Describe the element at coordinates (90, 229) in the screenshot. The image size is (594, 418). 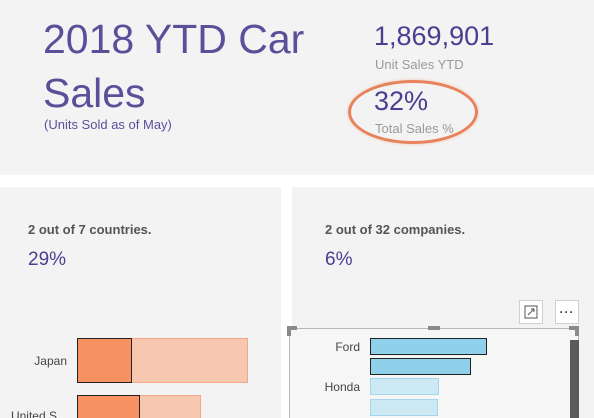
I see `countries-stat: 2 out of 7 countries.` at that location.